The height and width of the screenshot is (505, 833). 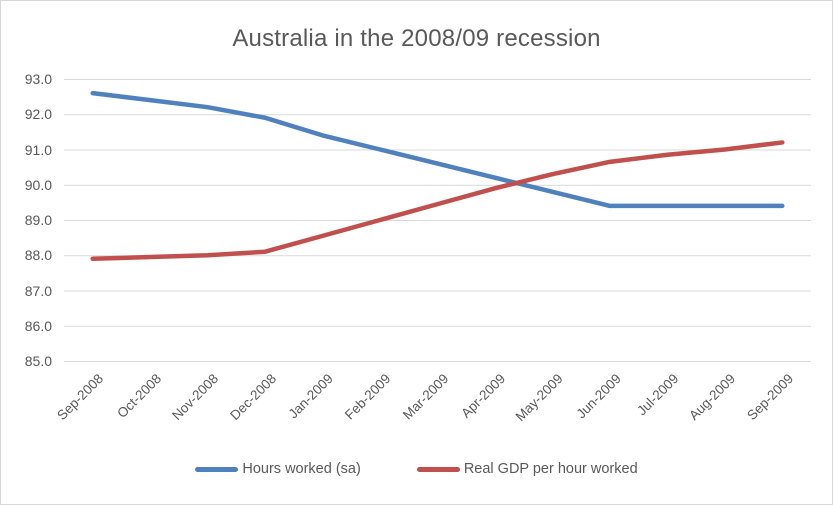 I want to click on legend-label: Hours worked (sa), so click(x=301, y=469).